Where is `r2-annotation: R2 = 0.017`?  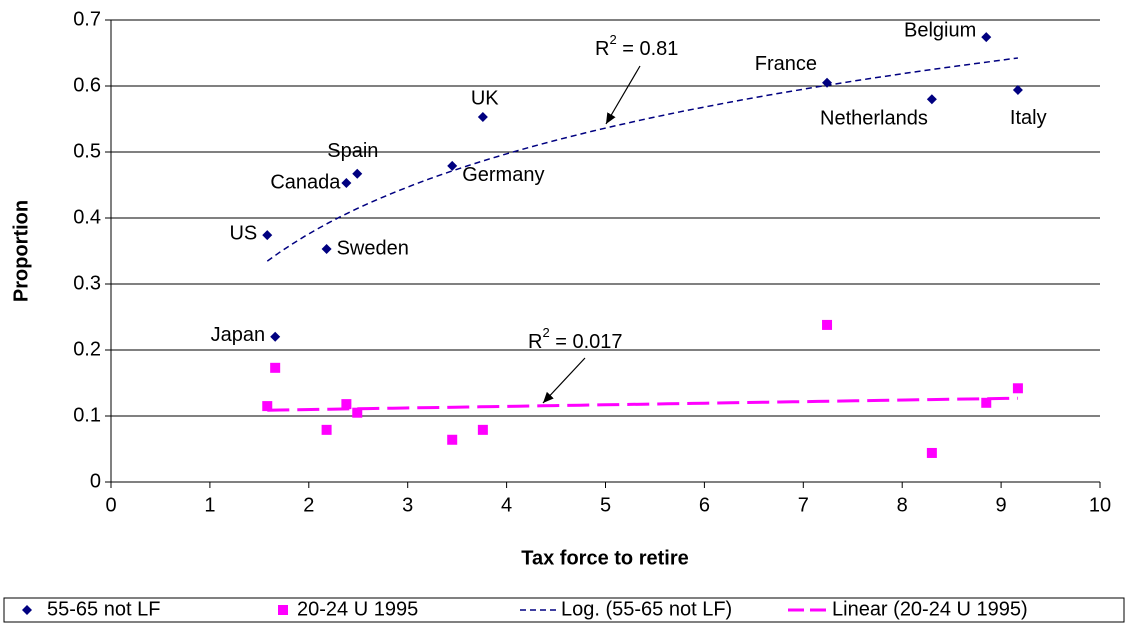
r2-annotation: R2 = 0.017 is located at coordinates (575, 339).